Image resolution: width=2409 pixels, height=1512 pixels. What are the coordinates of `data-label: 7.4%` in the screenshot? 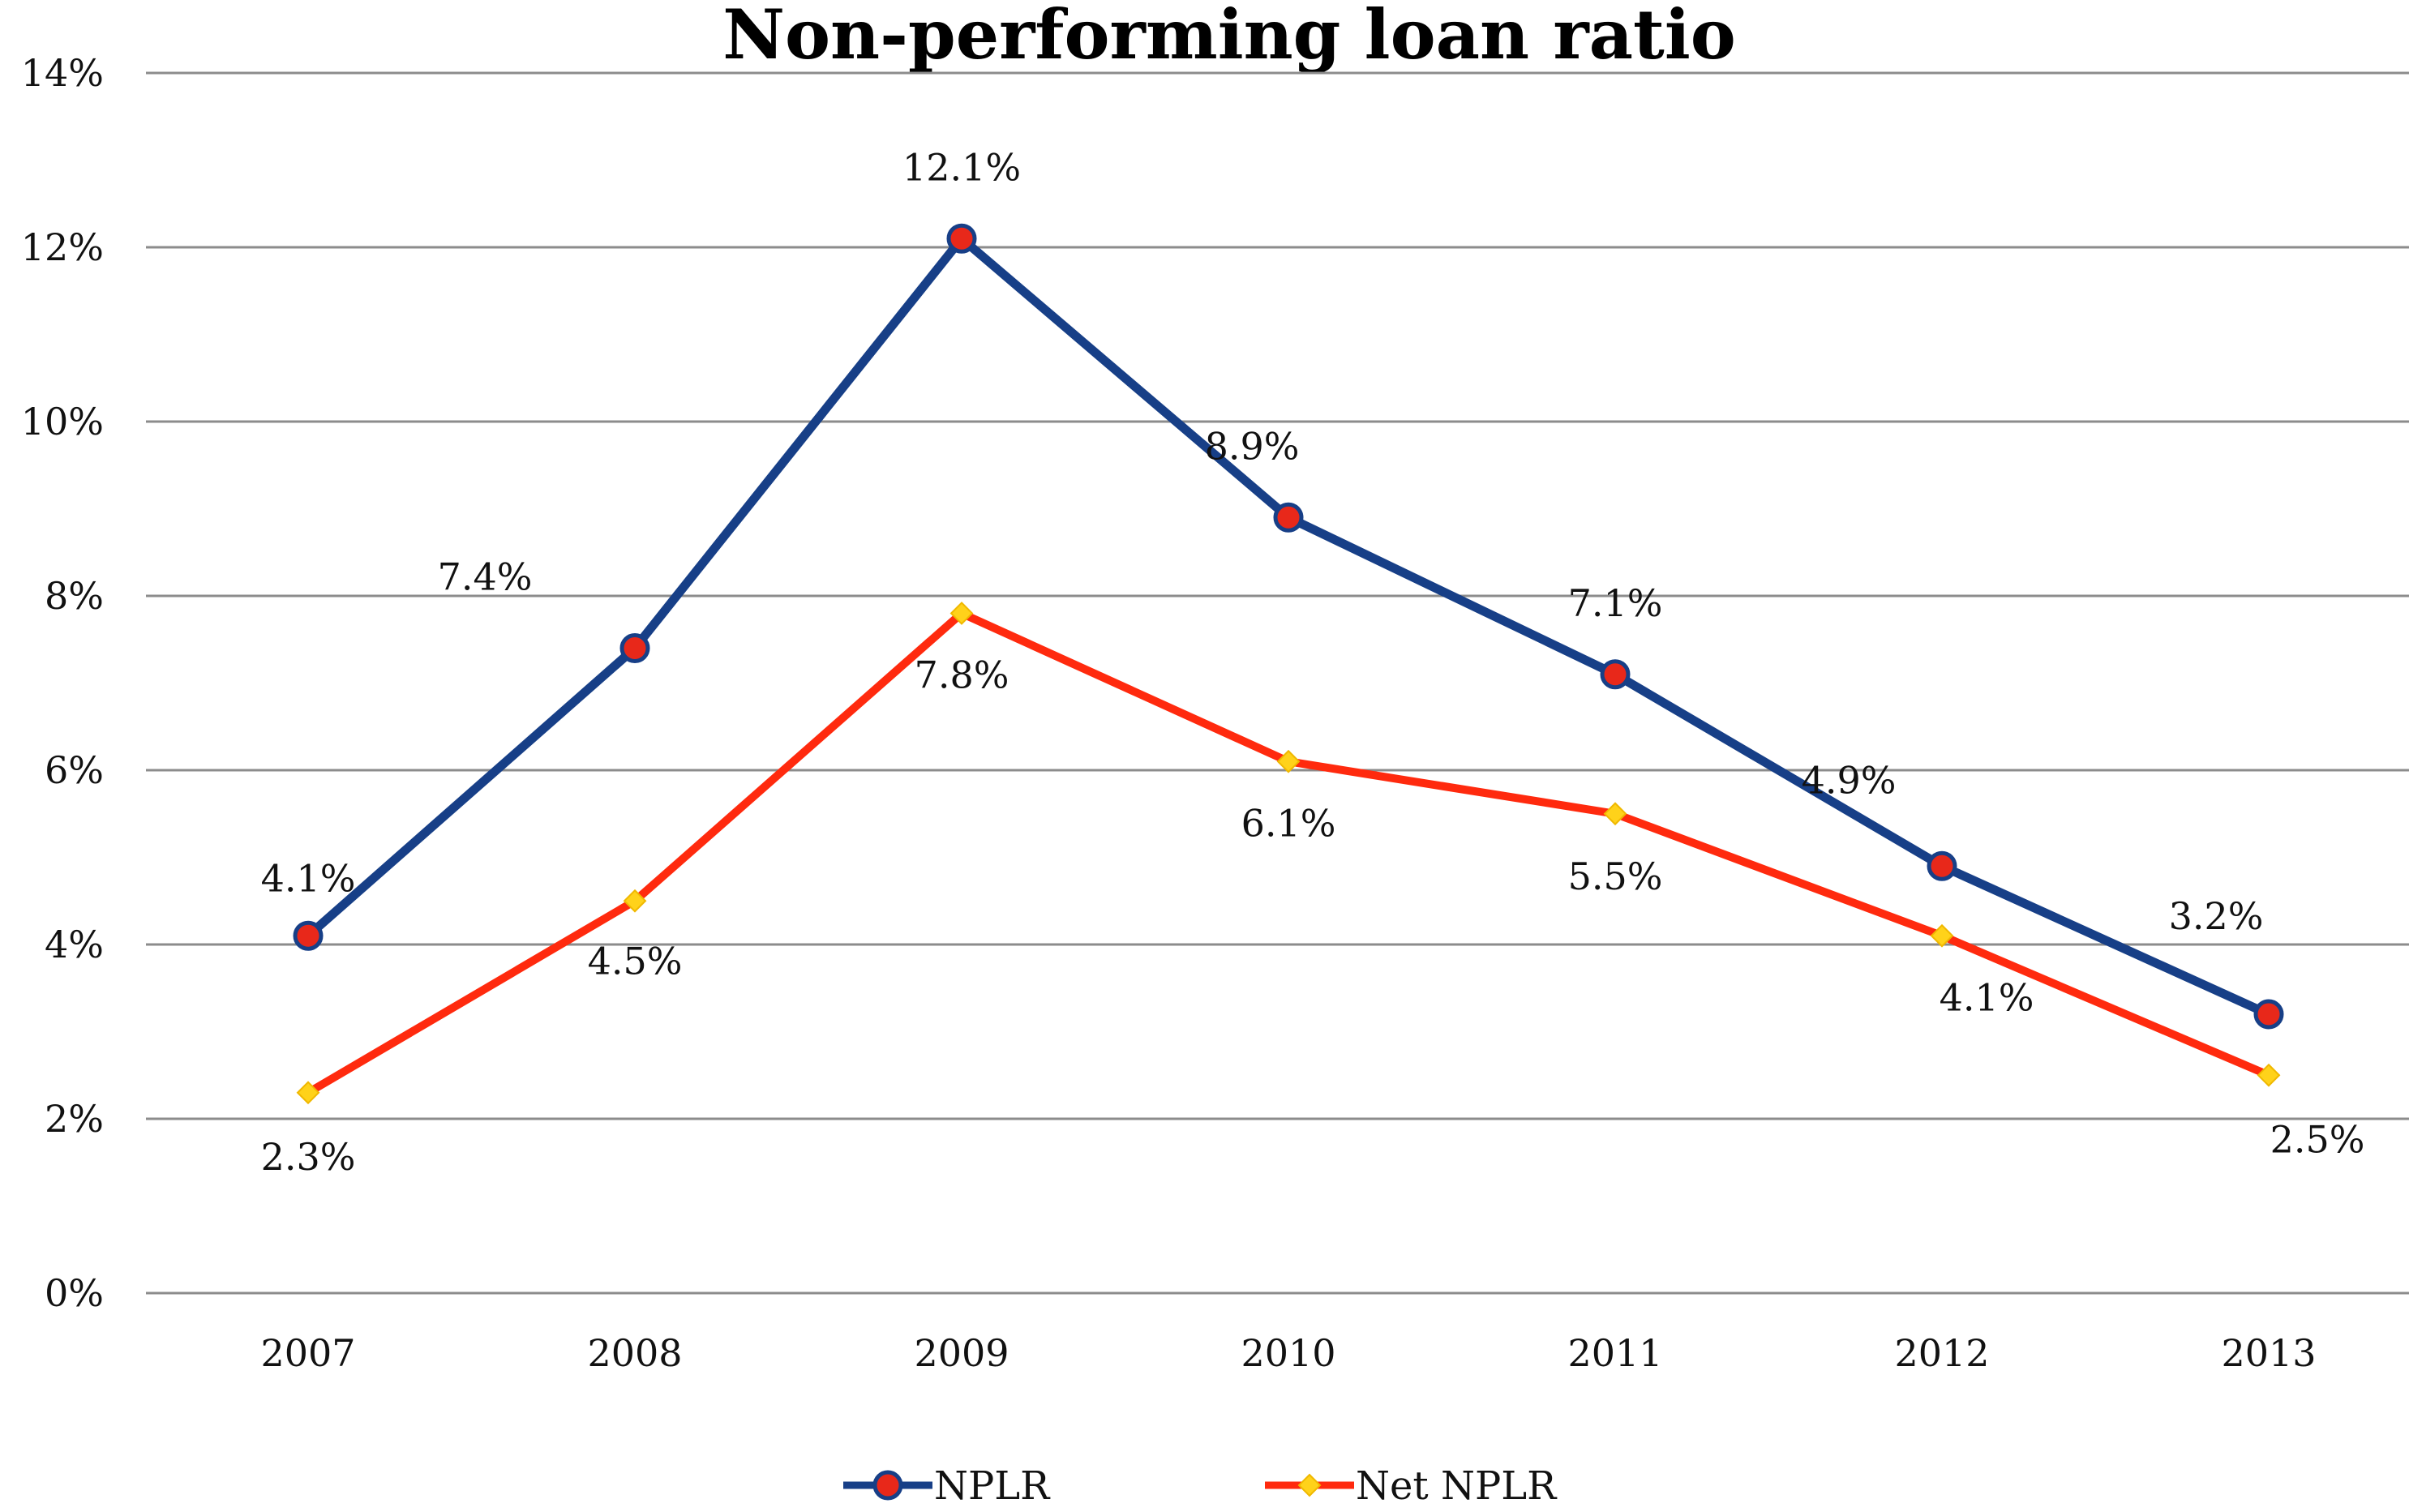 It's located at (485, 577).